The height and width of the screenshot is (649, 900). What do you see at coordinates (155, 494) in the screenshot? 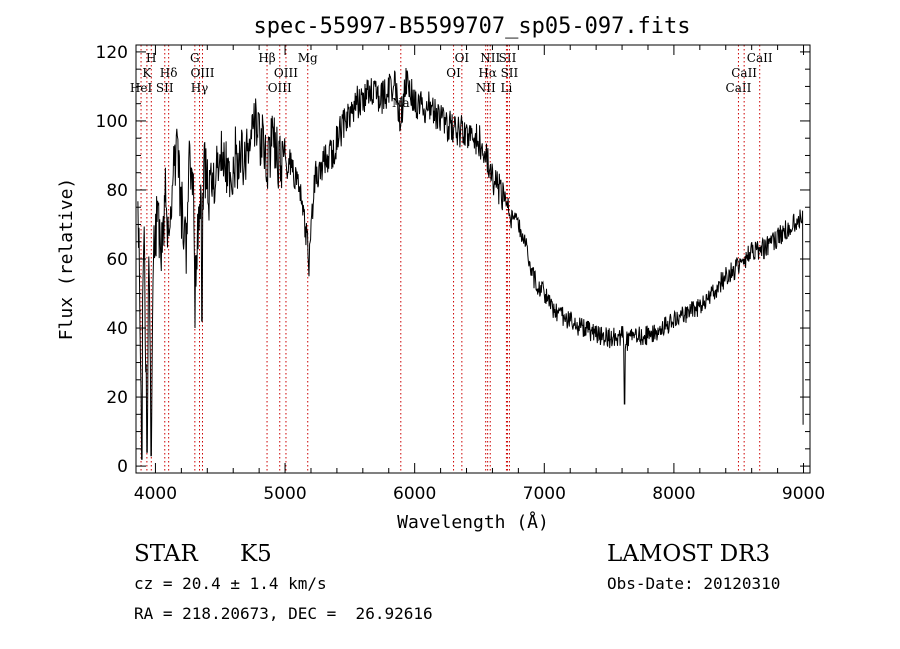
I see `x-tick-label: 4000` at bounding box center [155, 494].